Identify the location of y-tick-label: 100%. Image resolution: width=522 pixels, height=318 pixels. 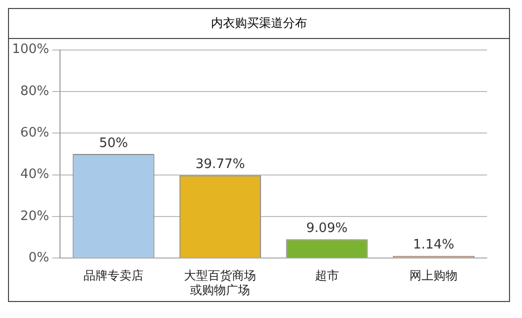
(31, 50).